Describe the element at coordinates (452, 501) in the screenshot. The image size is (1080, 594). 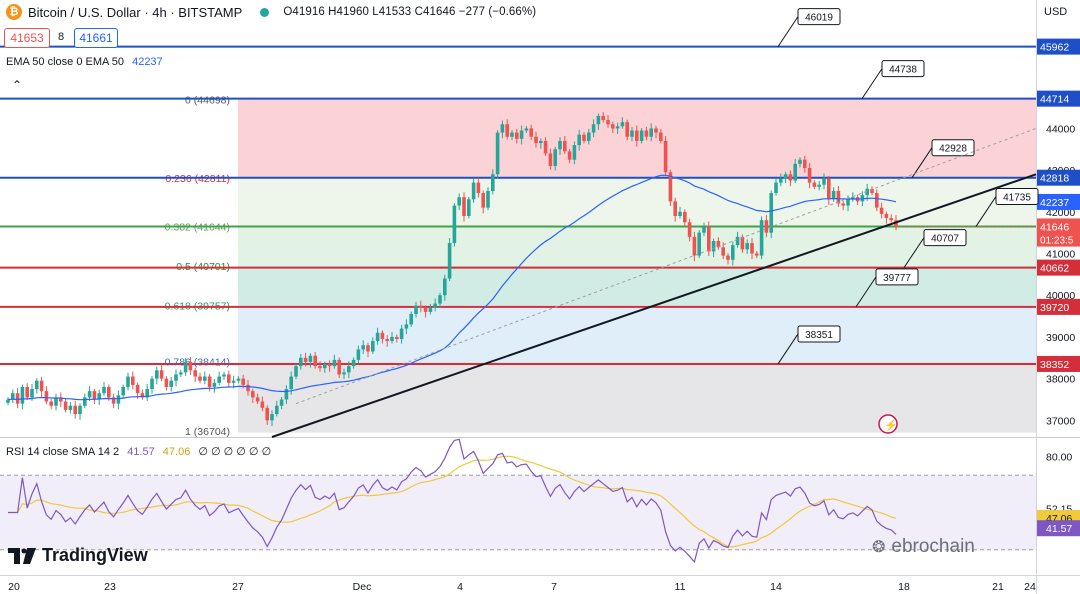
I see `rsi-sma-line` at that location.